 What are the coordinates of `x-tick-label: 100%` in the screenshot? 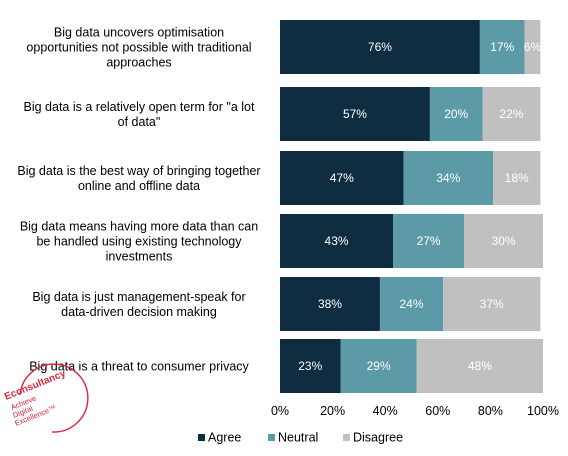 It's located at (543, 411).